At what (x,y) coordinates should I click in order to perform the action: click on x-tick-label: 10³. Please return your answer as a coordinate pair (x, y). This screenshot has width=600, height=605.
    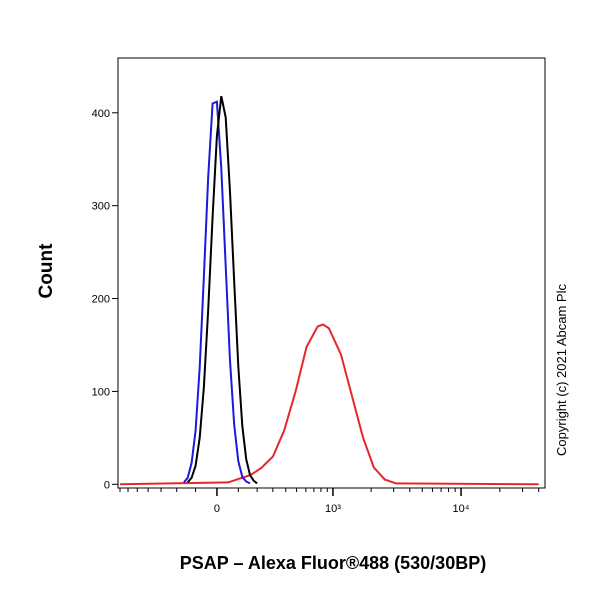
    Looking at the image, I should click on (333, 509).